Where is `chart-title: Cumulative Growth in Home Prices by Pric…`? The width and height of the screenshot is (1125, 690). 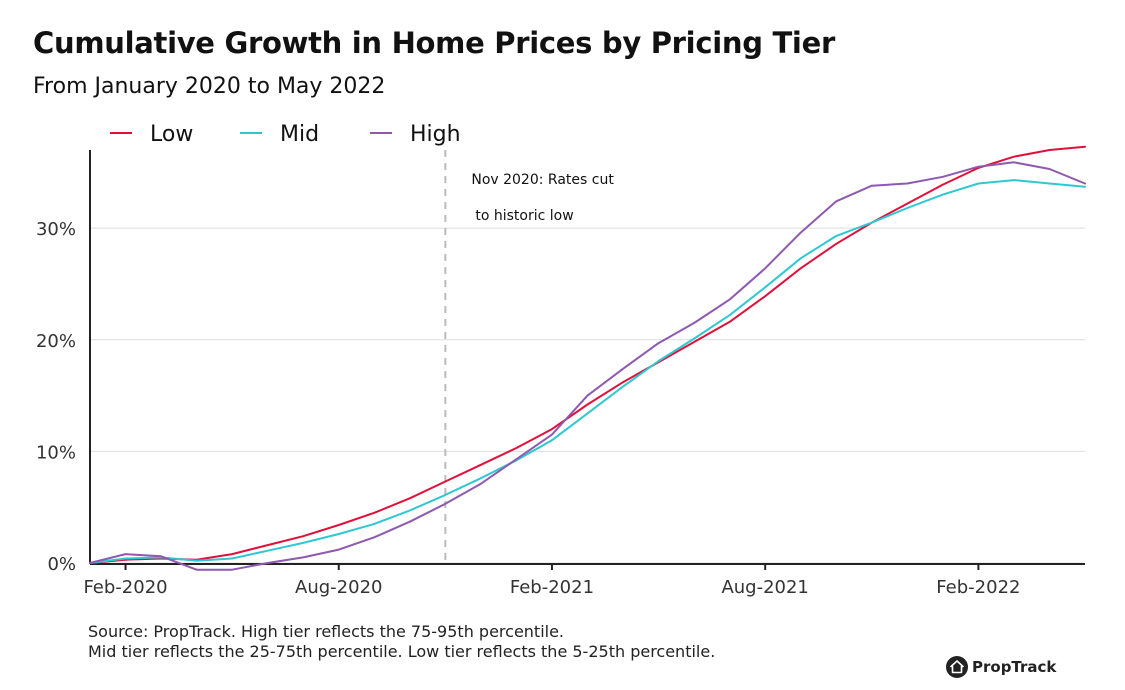
chart-title: Cumulative Growth in Home Prices by Pric… is located at coordinates (434, 43).